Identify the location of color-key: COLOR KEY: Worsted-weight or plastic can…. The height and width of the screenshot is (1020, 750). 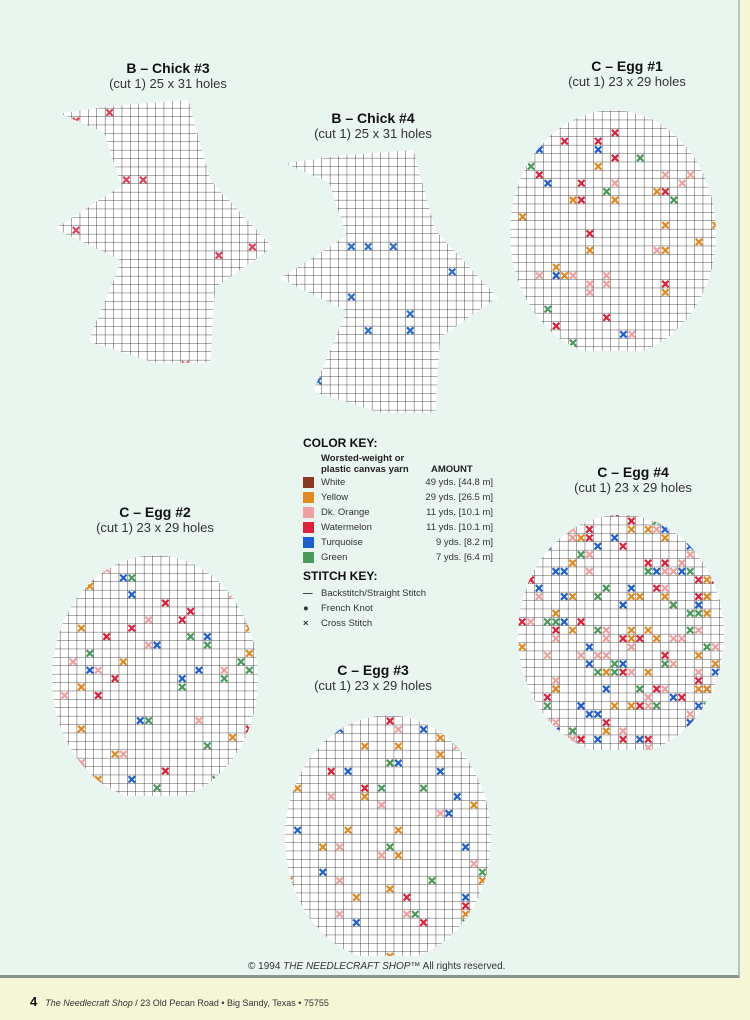
(398, 532).